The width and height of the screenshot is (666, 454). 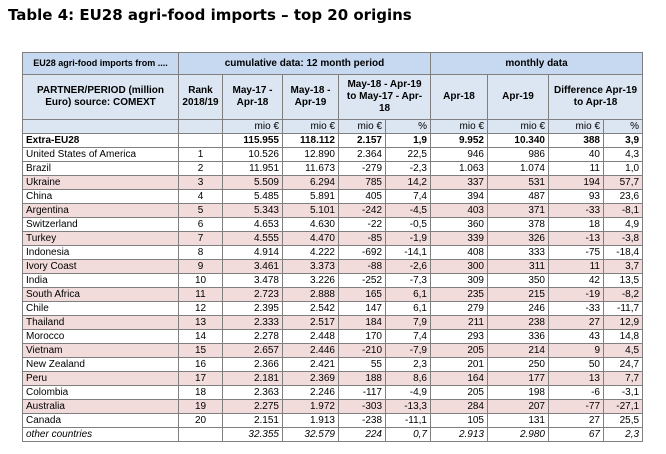 What do you see at coordinates (623, 364) in the screenshot?
I see `value-cell: 24,7` at bounding box center [623, 364].